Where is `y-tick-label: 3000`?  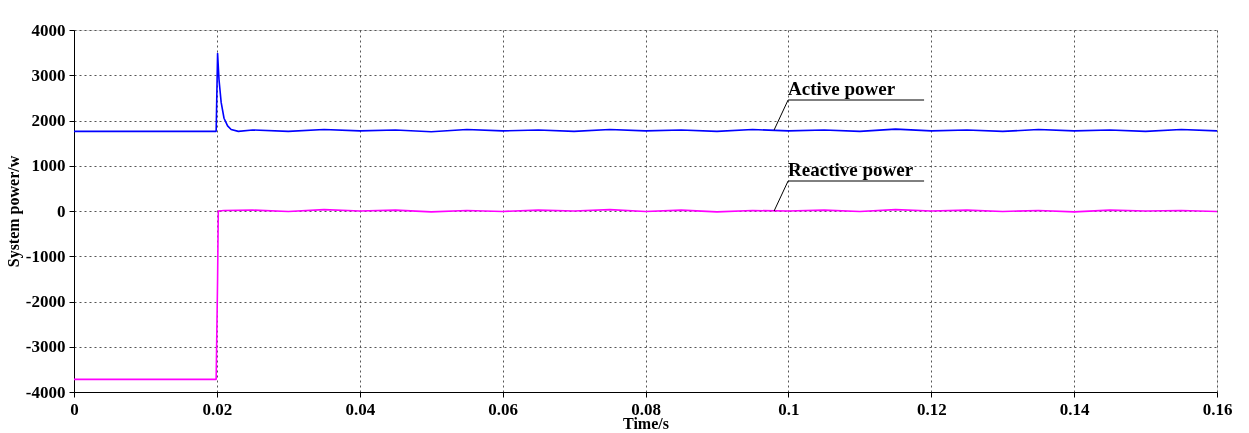 y-tick-label: 3000 is located at coordinates (48, 75).